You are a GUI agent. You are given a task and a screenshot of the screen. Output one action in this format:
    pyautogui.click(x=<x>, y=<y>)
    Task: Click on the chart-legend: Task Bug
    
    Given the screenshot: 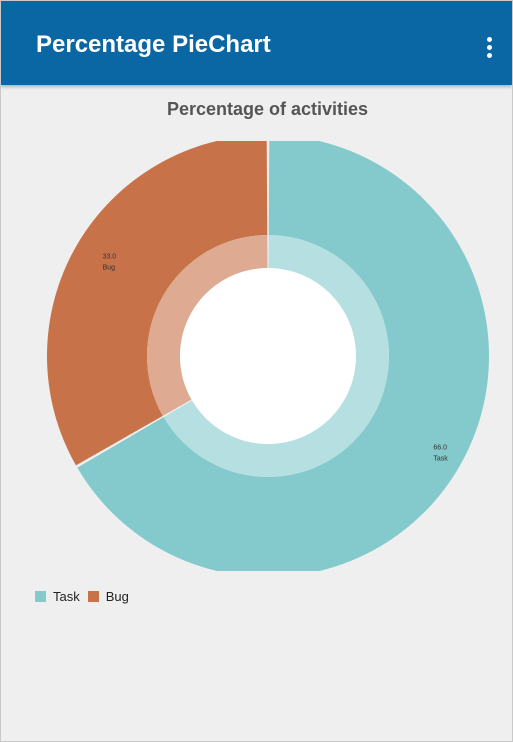 What is the action you would take?
    pyautogui.click(x=86, y=596)
    